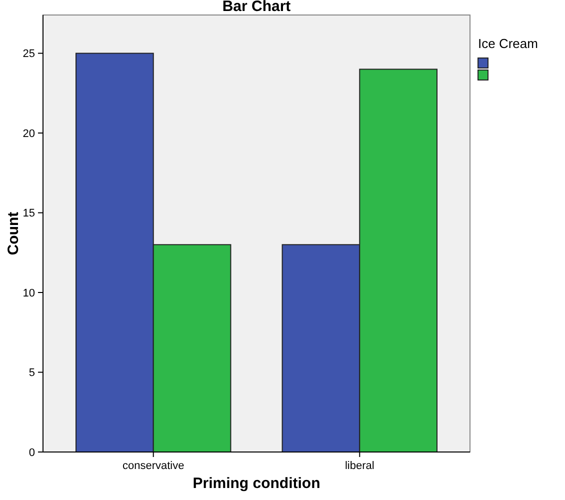 Image resolution: width=565 pixels, height=500 pixels. What do you see at coordinates (28, 214) in the screenshot?
I see `y-tick-label: 15` at bounding box center [28, 214].